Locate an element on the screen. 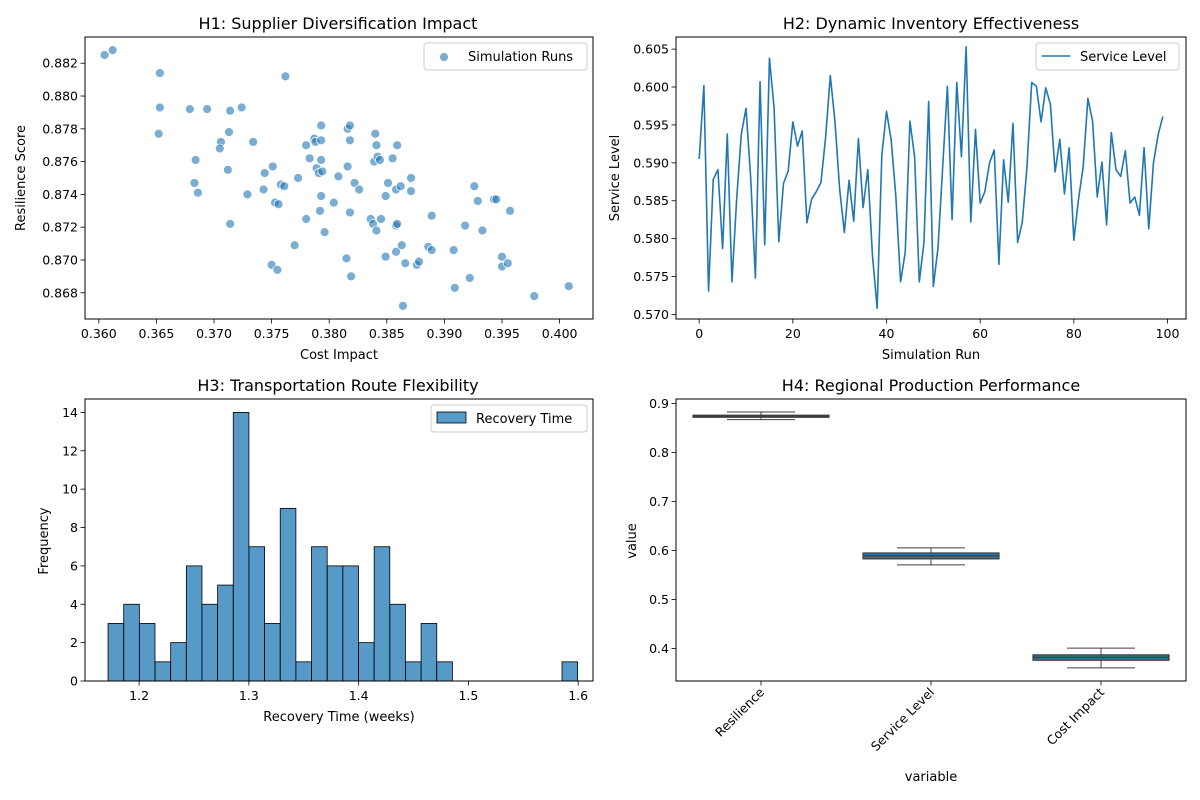 This screenshot has height=800, width=1200. x-tick-label: Resilience is located at coordinates (739, 711).